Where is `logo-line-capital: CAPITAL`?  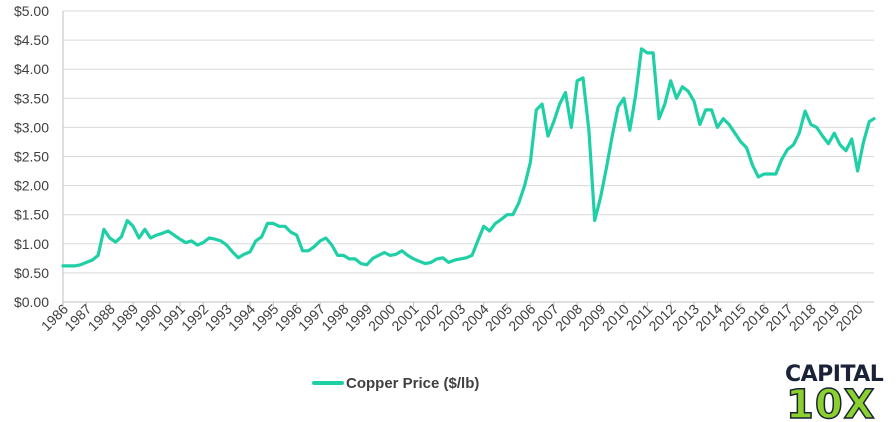
logo-line-capital: CAPITAL is located at coordinates (834, 374).